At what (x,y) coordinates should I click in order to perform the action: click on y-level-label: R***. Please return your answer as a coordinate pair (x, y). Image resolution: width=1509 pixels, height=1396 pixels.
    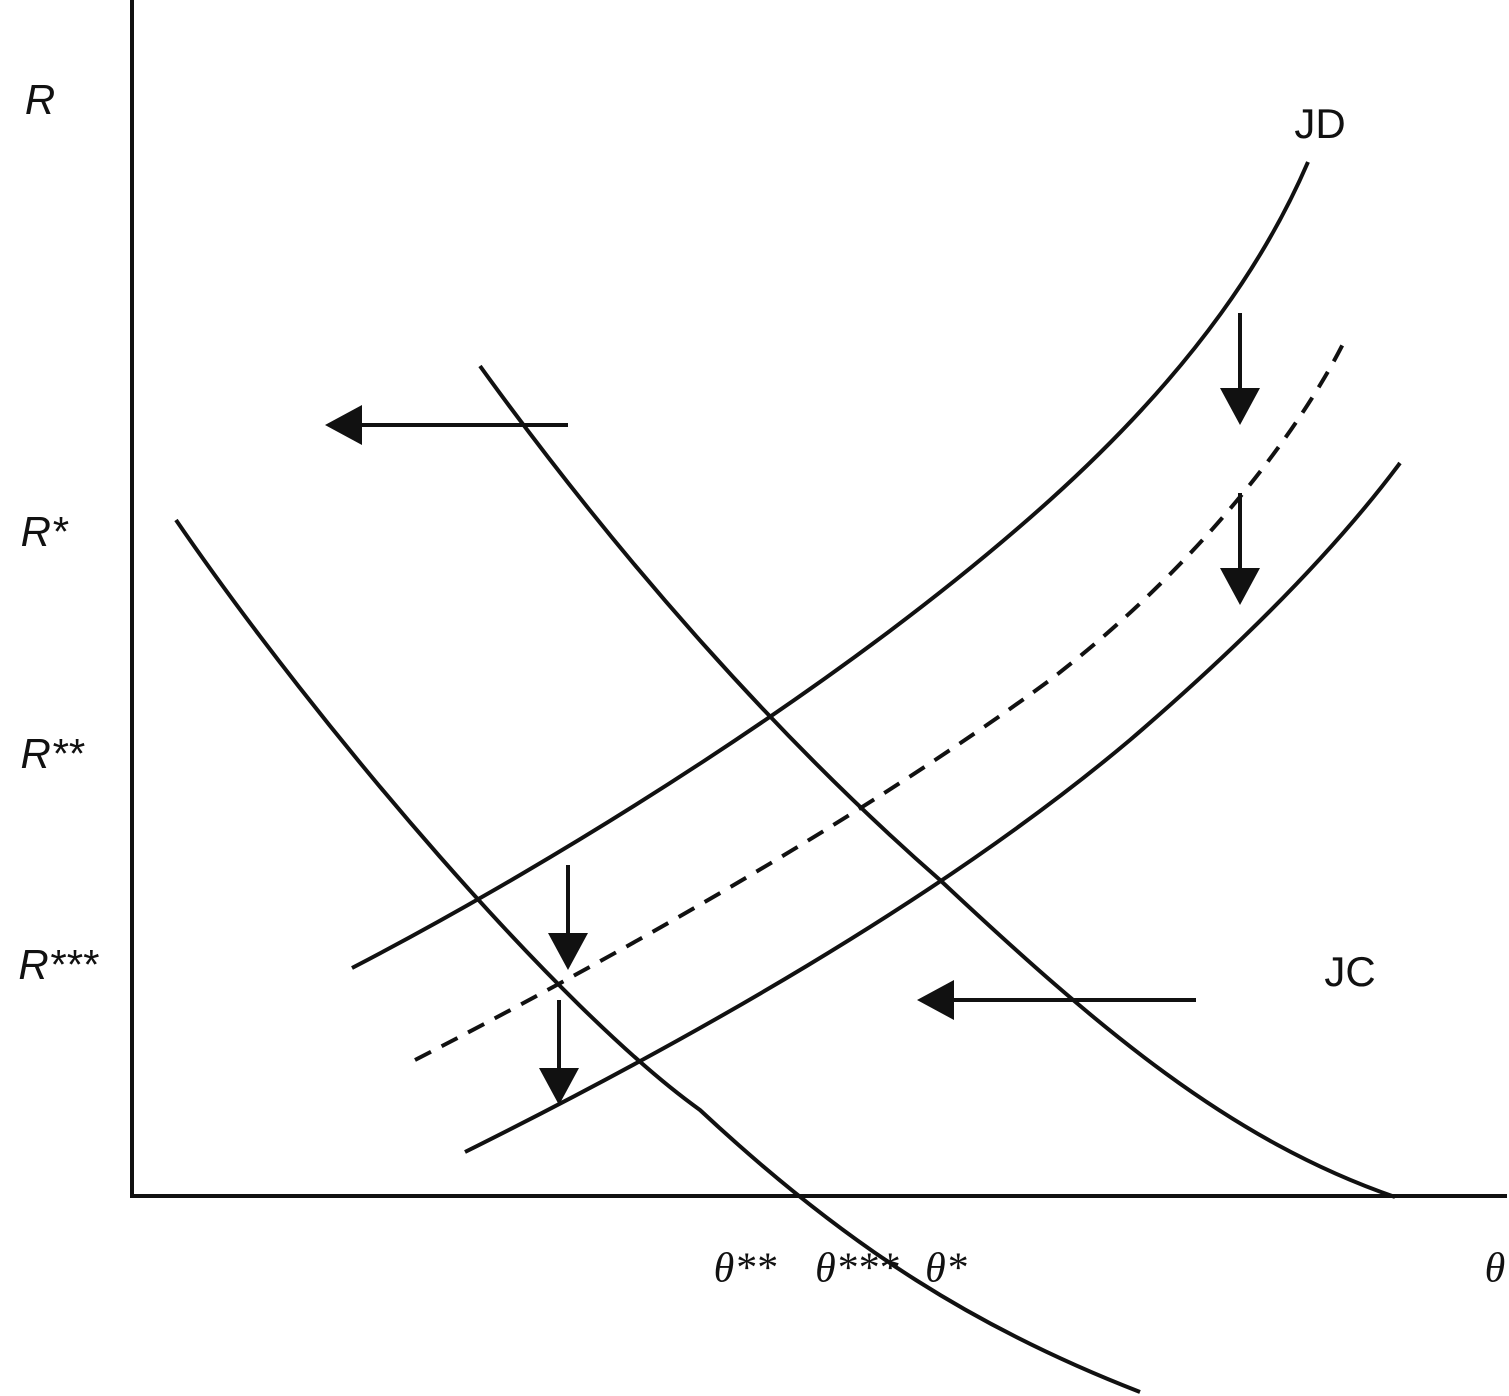
    Looking at the image, I should click on (58, 964).